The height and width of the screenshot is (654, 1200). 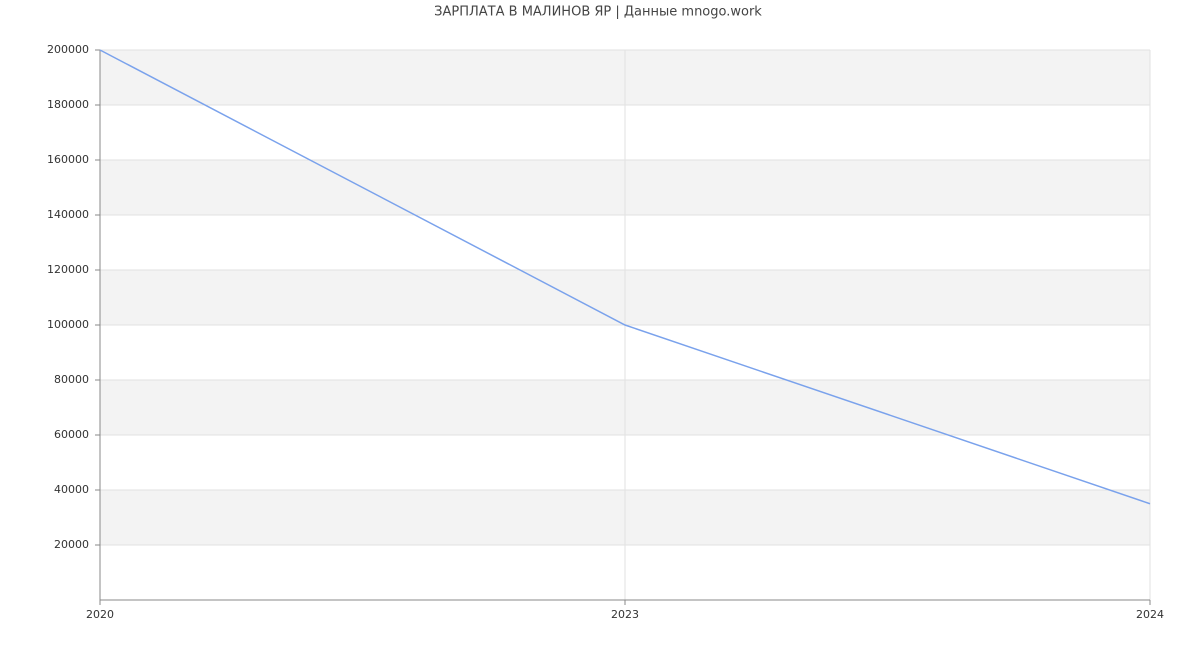 I want to click on x-tick-label: 2020, so click(x=100, y=614).